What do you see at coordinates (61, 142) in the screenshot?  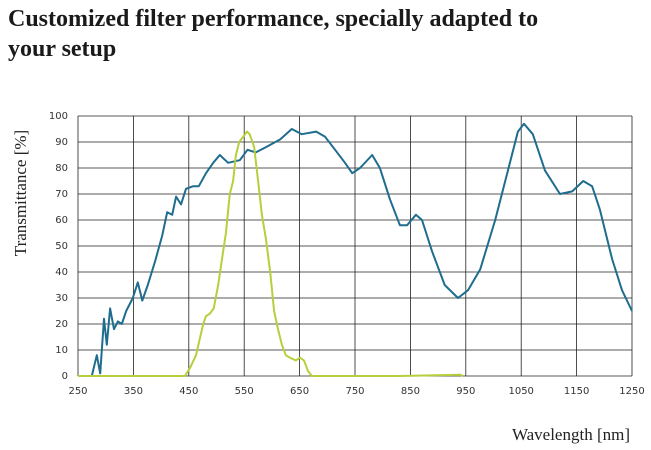 I see `y-tick-label: 90` at bounding box center [61, 142].